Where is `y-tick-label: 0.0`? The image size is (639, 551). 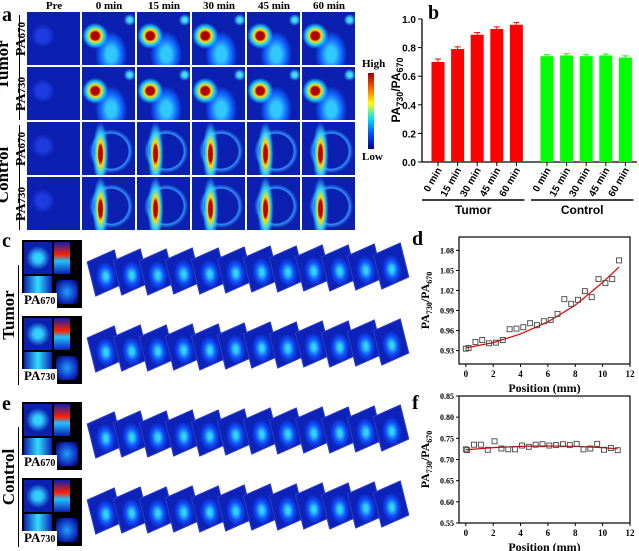
y-tick-label: 0.0 is located at coordinates (409, 163).